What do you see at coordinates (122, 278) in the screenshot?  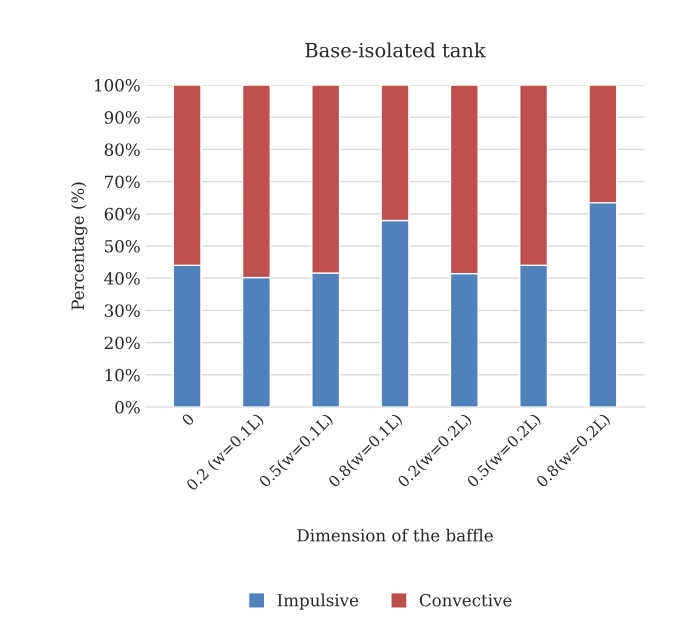 I see `y-tick-label: 40%` at bounding box center [122, 278].